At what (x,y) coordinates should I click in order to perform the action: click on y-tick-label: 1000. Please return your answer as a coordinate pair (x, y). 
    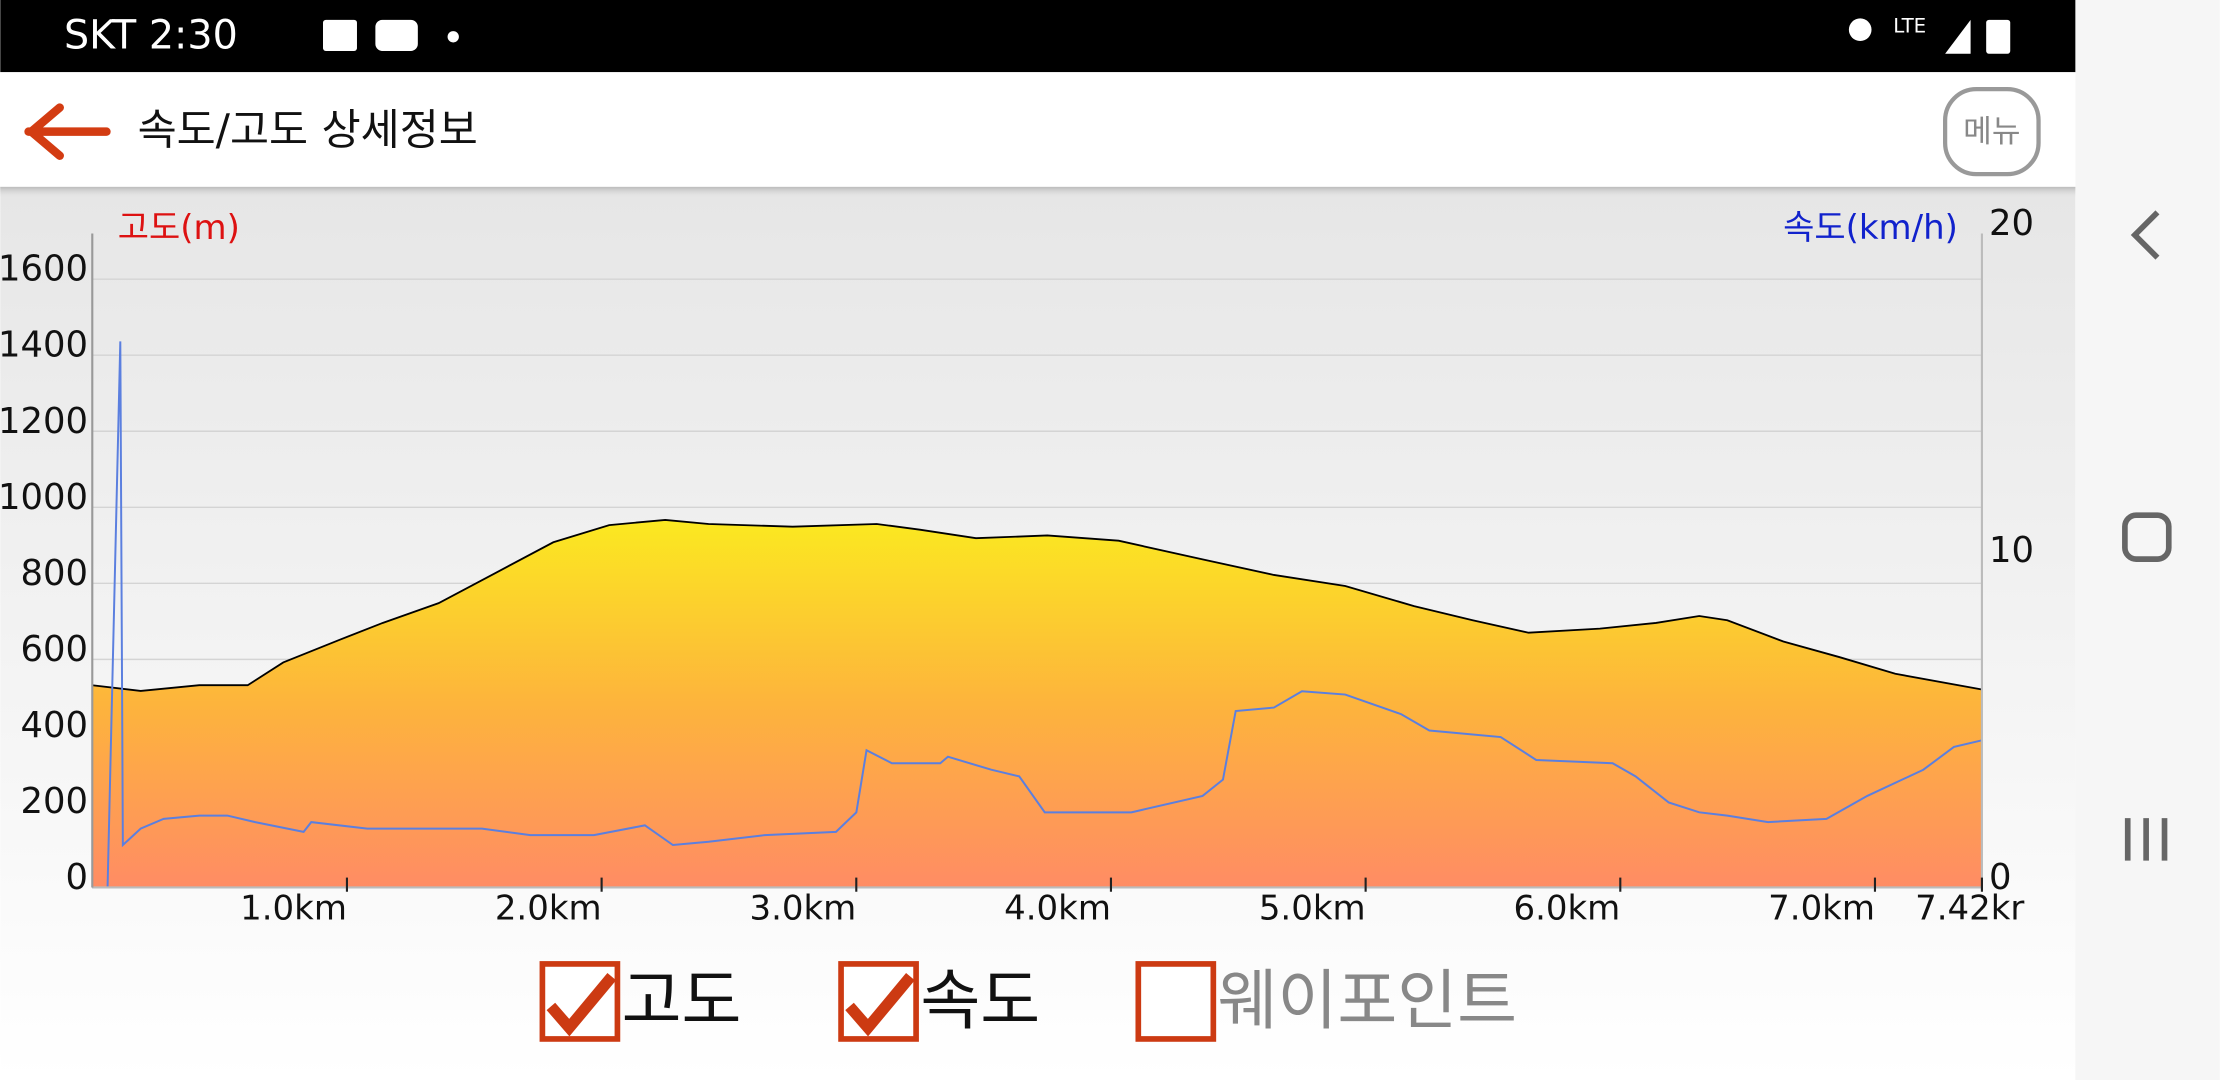
    Looking at the image, I should click on (44, 497).